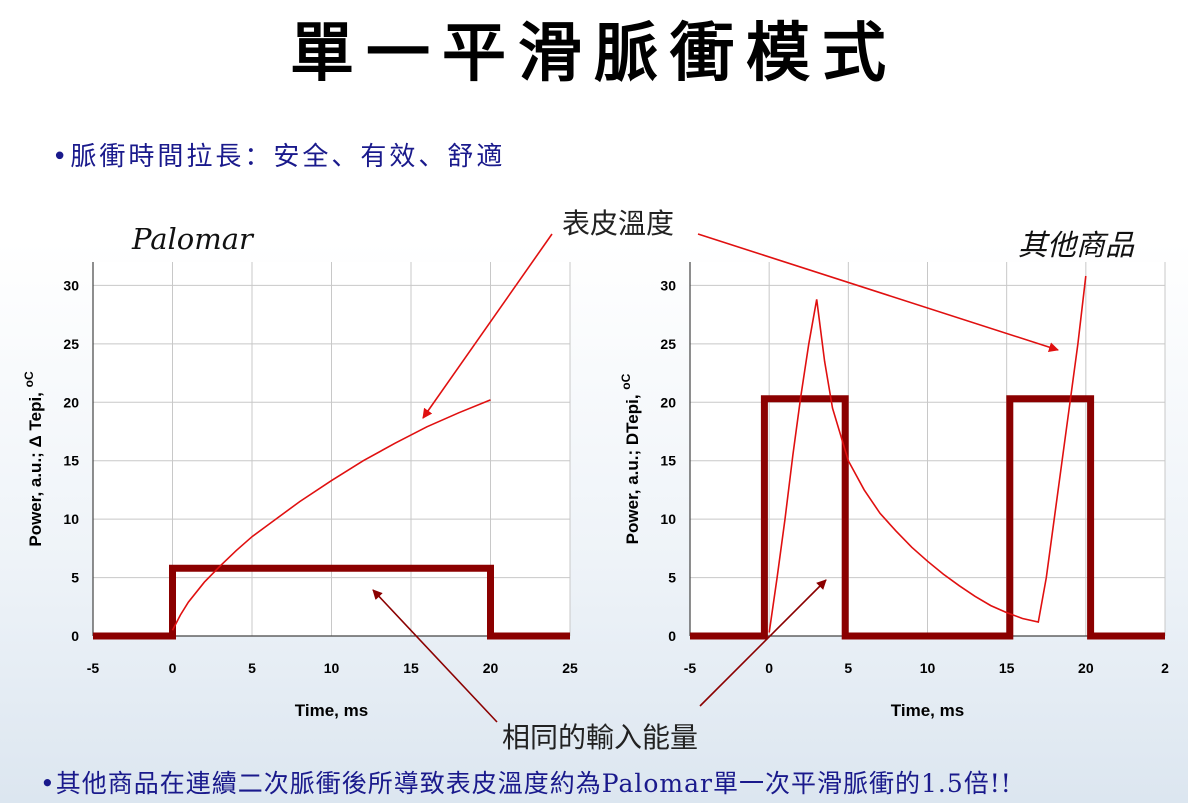 The image size is (1188, 803). Describe the element at coordinates (769, 668) in the screenshot. I see `right-x-tick-label: 0` at that location.